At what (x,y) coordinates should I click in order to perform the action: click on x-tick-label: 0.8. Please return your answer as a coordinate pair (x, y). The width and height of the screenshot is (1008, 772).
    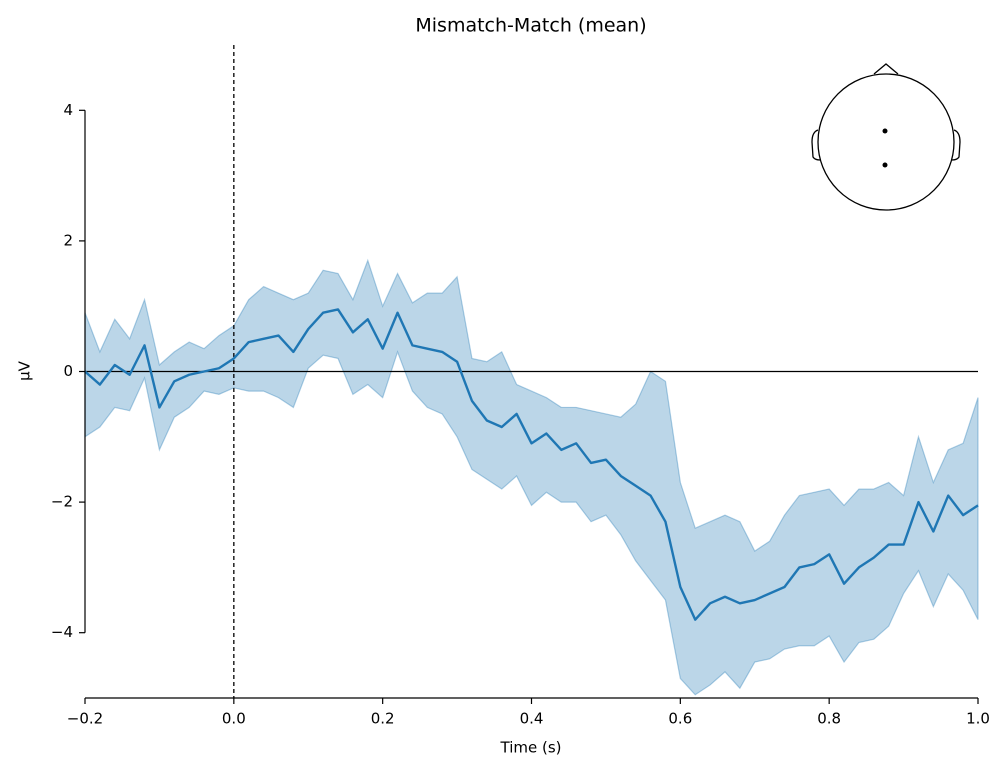
    Looking at the image, I should click on (829, 719).